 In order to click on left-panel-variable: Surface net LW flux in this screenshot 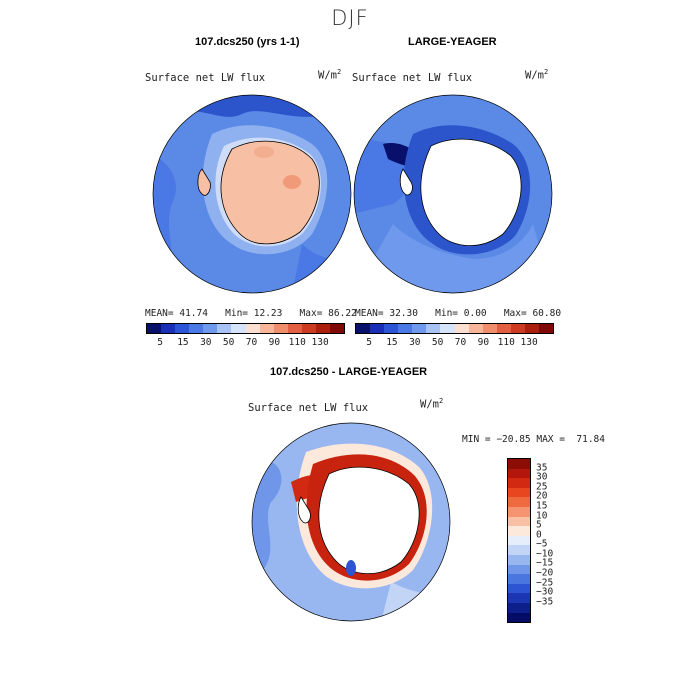, I will do `click(205, 78)`.